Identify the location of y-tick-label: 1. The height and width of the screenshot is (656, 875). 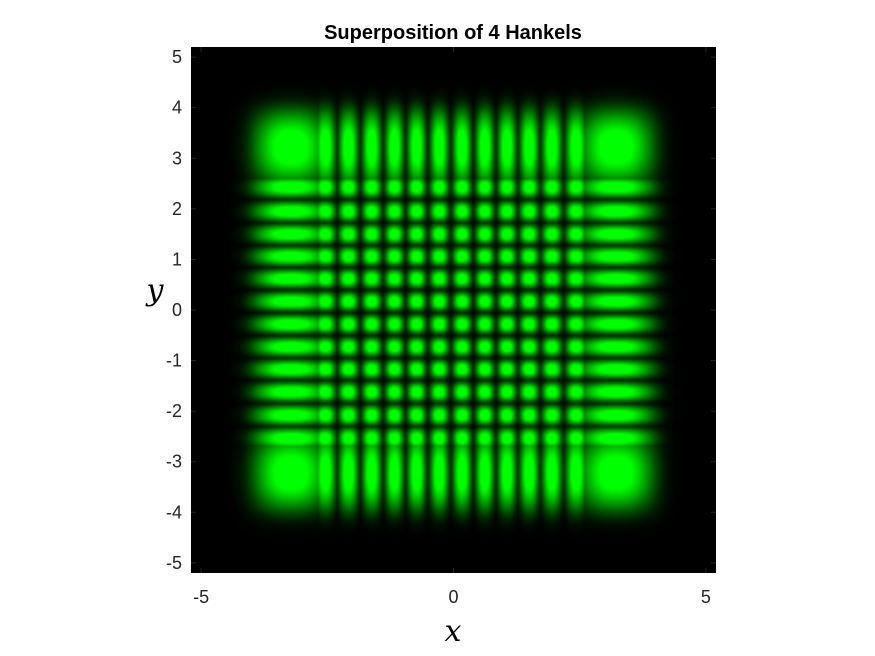
(177, 259).